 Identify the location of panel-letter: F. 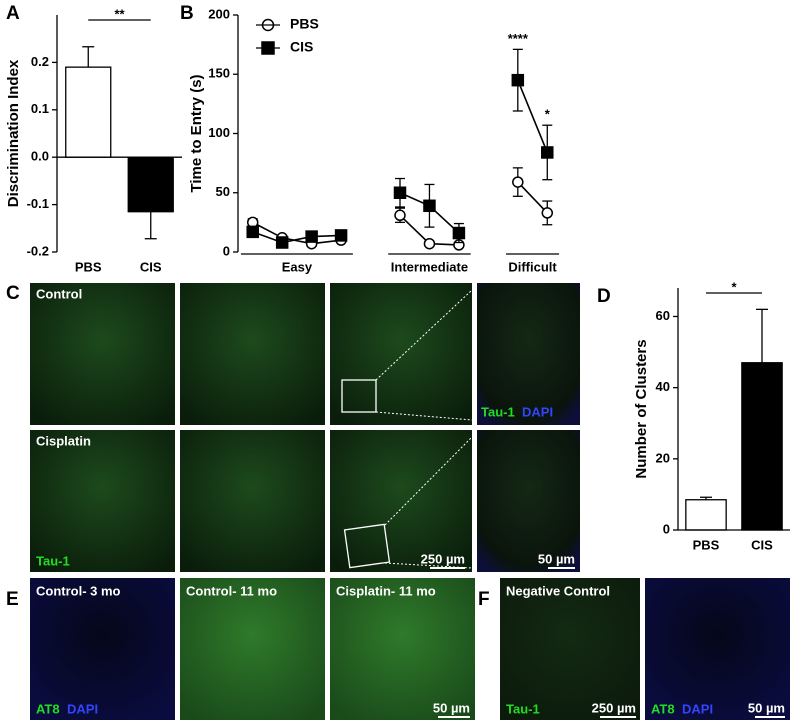
(484, 599).